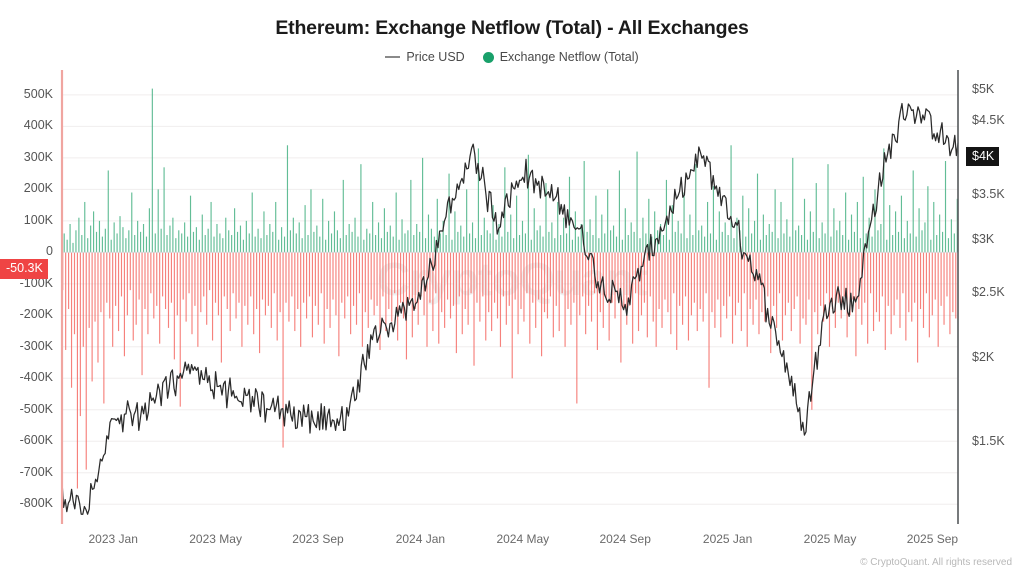 The width and height of the screenshot is (1024, 576). I want to click on line-dash-icon, so click(393, 57).